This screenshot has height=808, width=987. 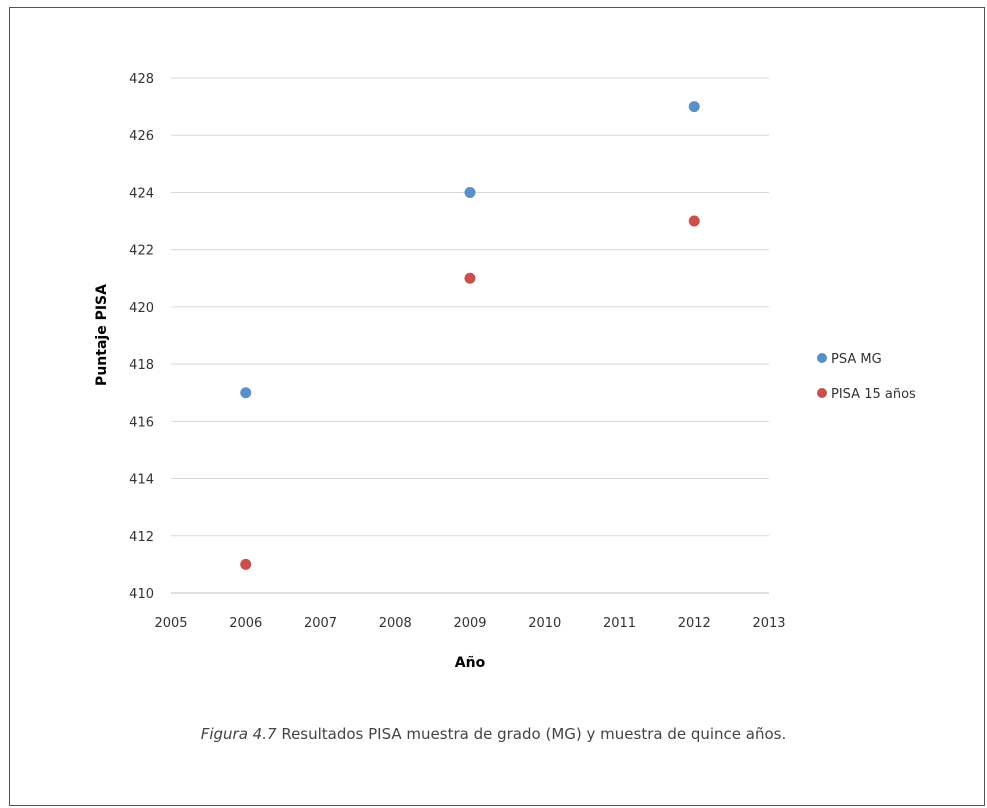 I want to click on y-tick-label: 414, so click(x=141, y=480).